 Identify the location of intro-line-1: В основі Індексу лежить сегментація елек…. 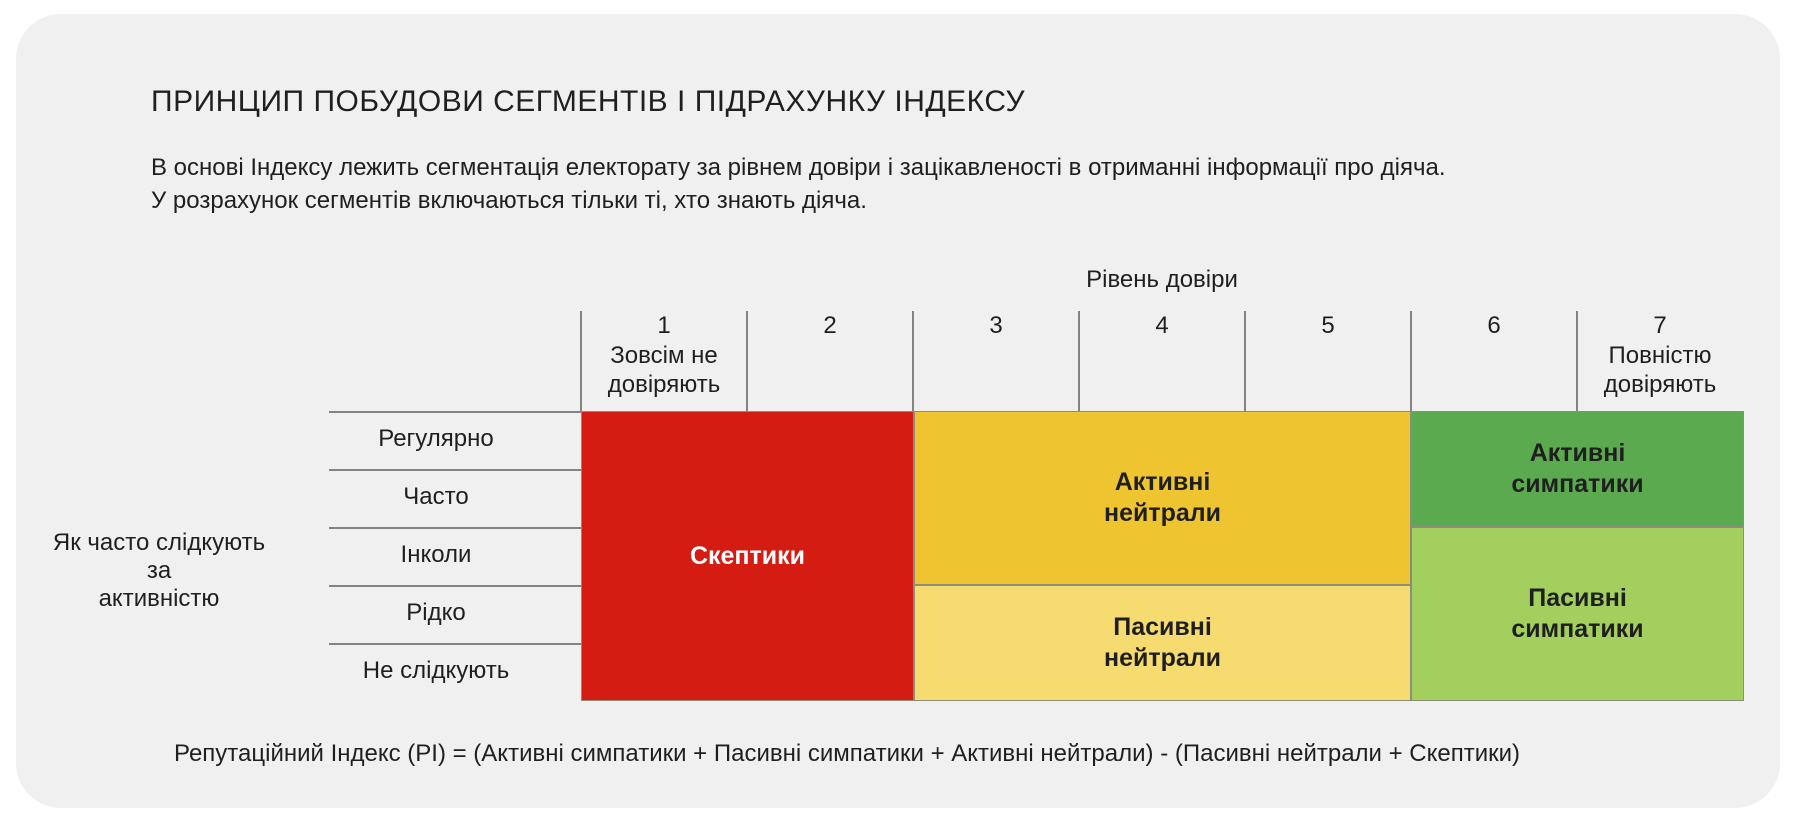
(798, 167).